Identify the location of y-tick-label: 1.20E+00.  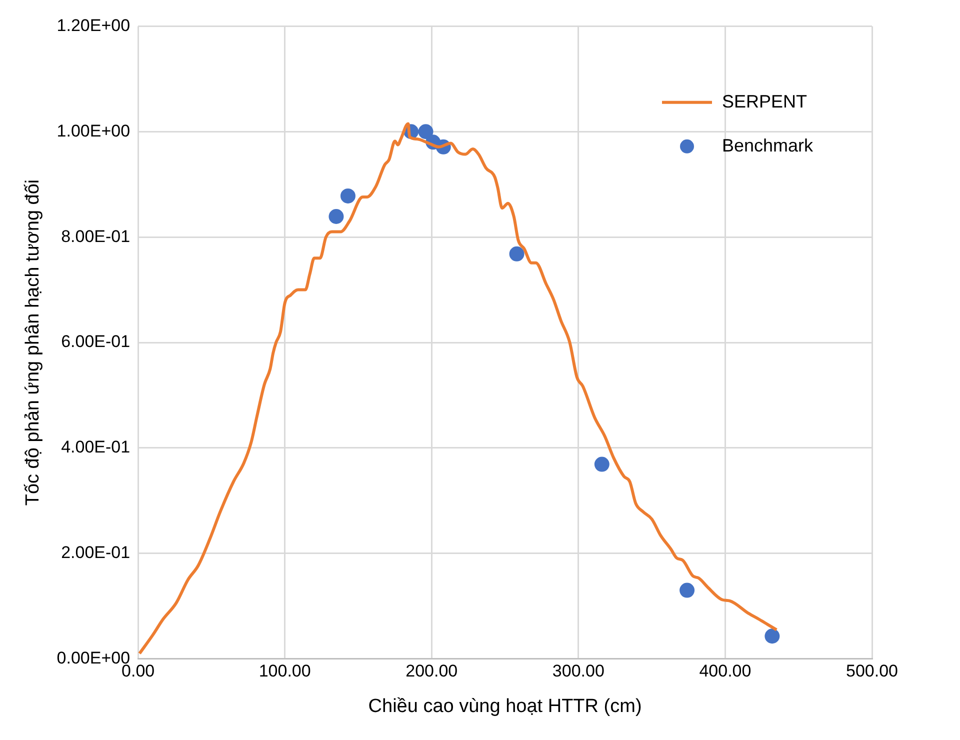
(93, 25).